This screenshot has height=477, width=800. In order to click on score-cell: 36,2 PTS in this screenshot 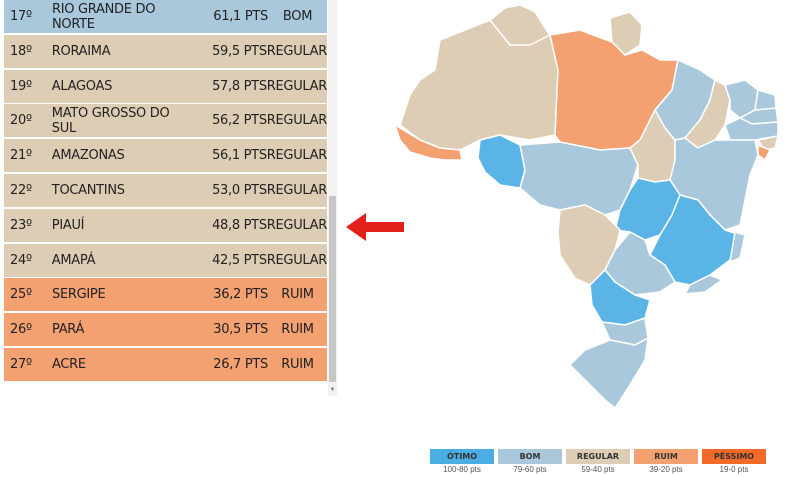, I will do `click(240, 295)`.